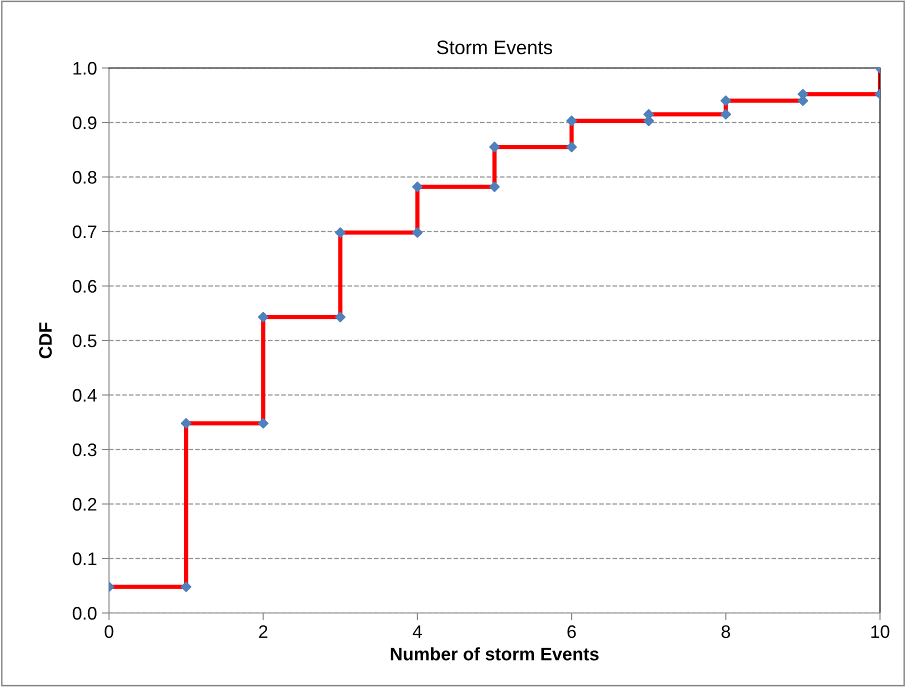 Image resolution: width=906 pixels, height=687 pixels. Describe the element at coordinates (494, 47) in the screenshot. I see `chart-title: Storm Events` at that location.